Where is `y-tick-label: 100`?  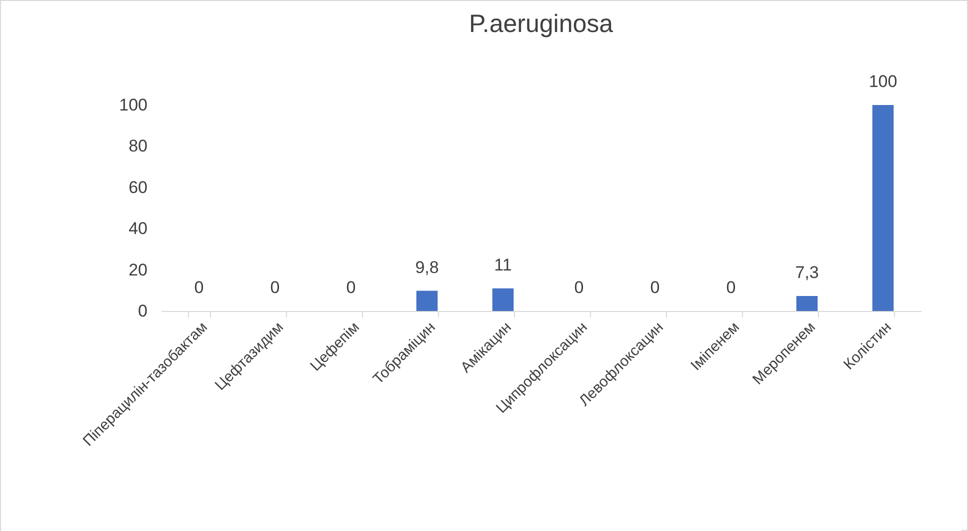 y-tick-label: 100 is located at coordinates (133, 105).